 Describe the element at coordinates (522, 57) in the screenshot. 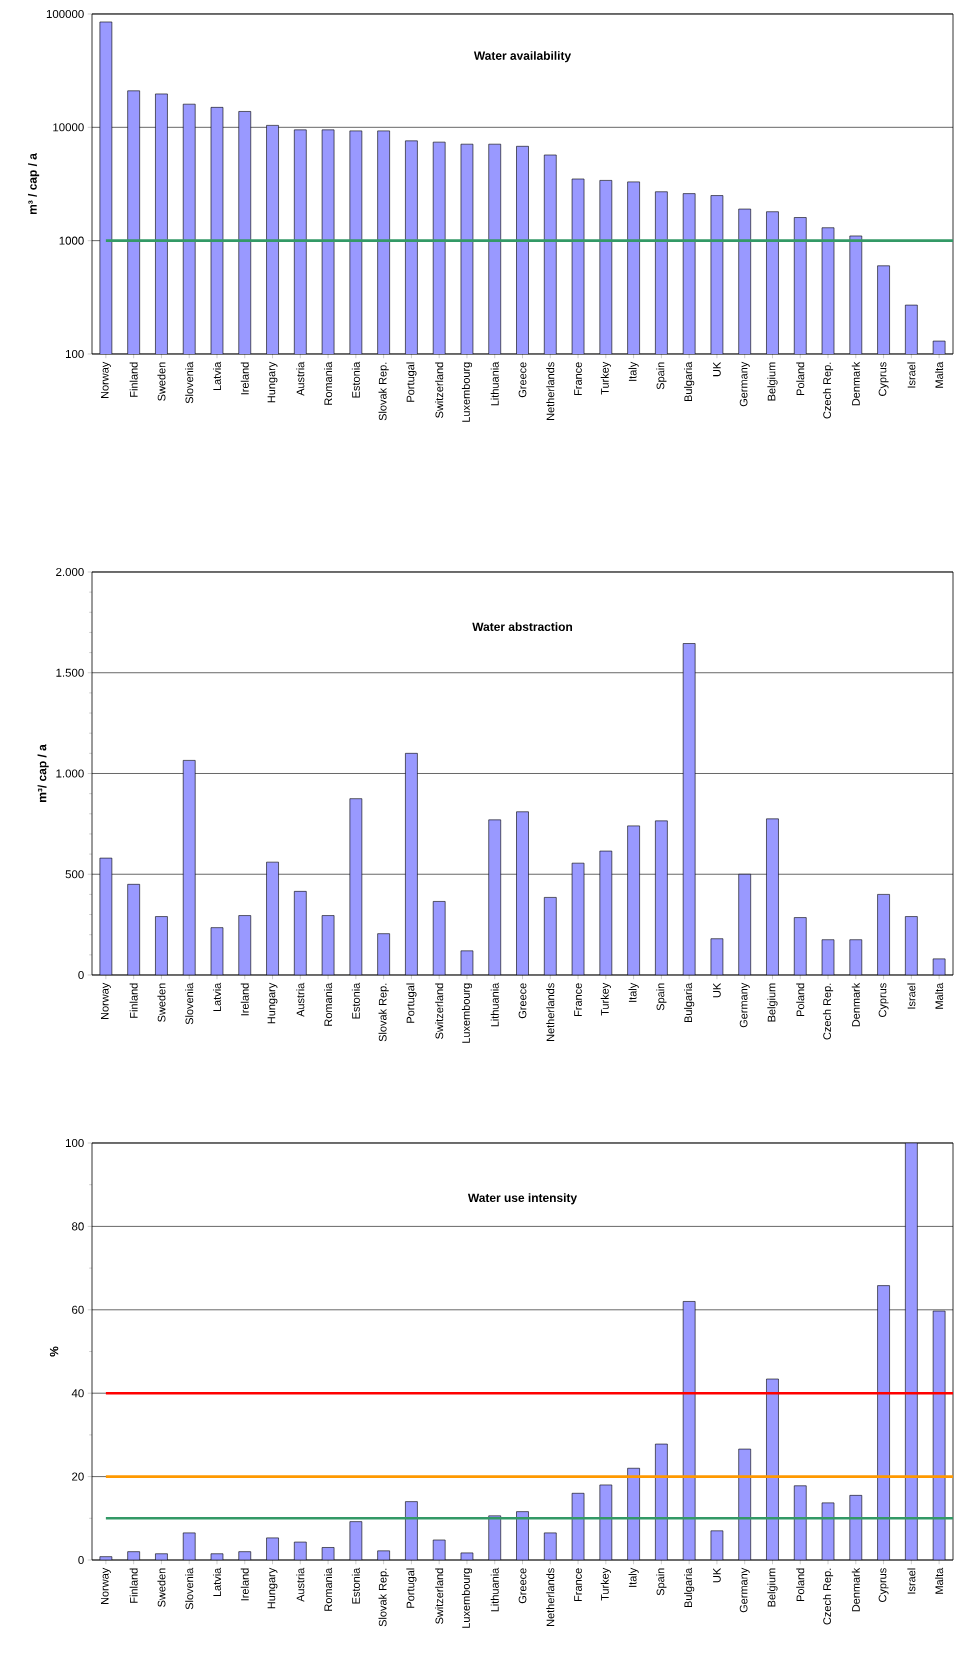

I see `text: Water availability` at that location.